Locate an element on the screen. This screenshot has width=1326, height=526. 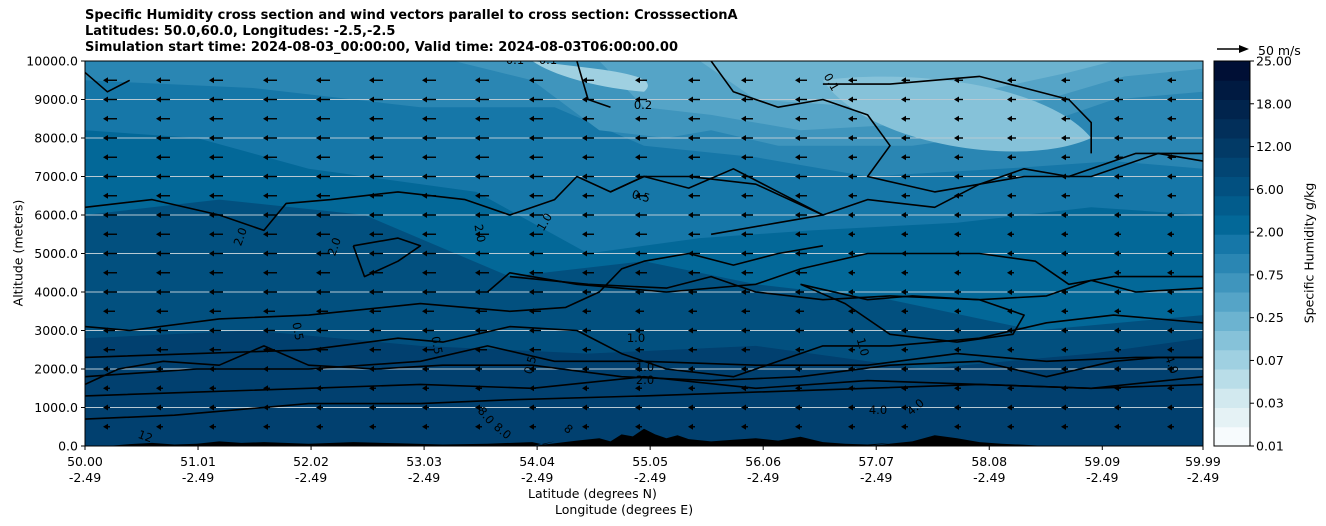
y-tick-label: 0.0 is located at coordinates (68, 446).